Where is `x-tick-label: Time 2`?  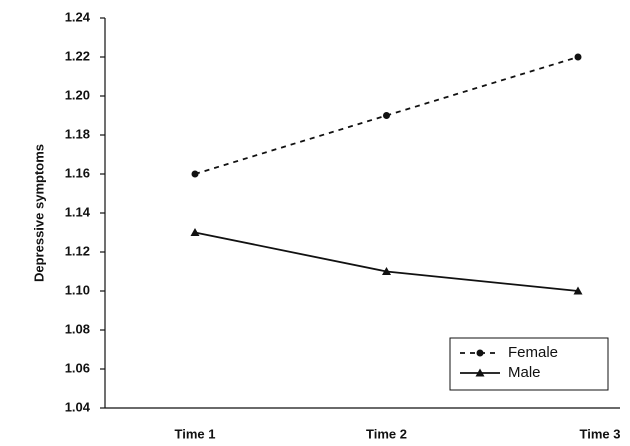
x-tick-label: Time 2 is located at coordinates (386, 433).